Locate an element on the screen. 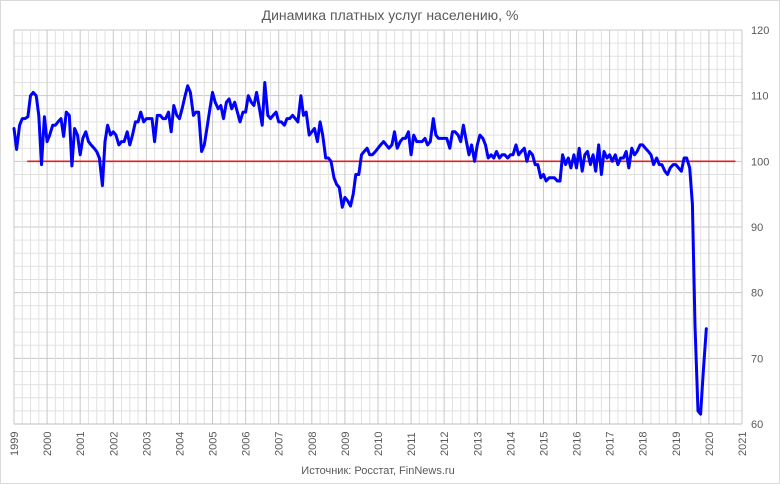  x-tick-label: 2007 is located at coordinates (280, 444).